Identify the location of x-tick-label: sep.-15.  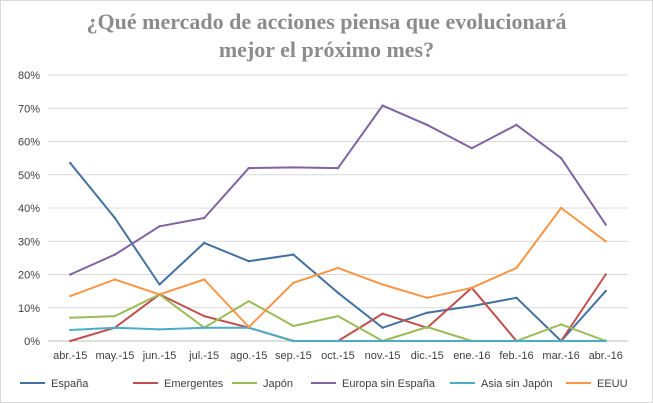
(293, 356).